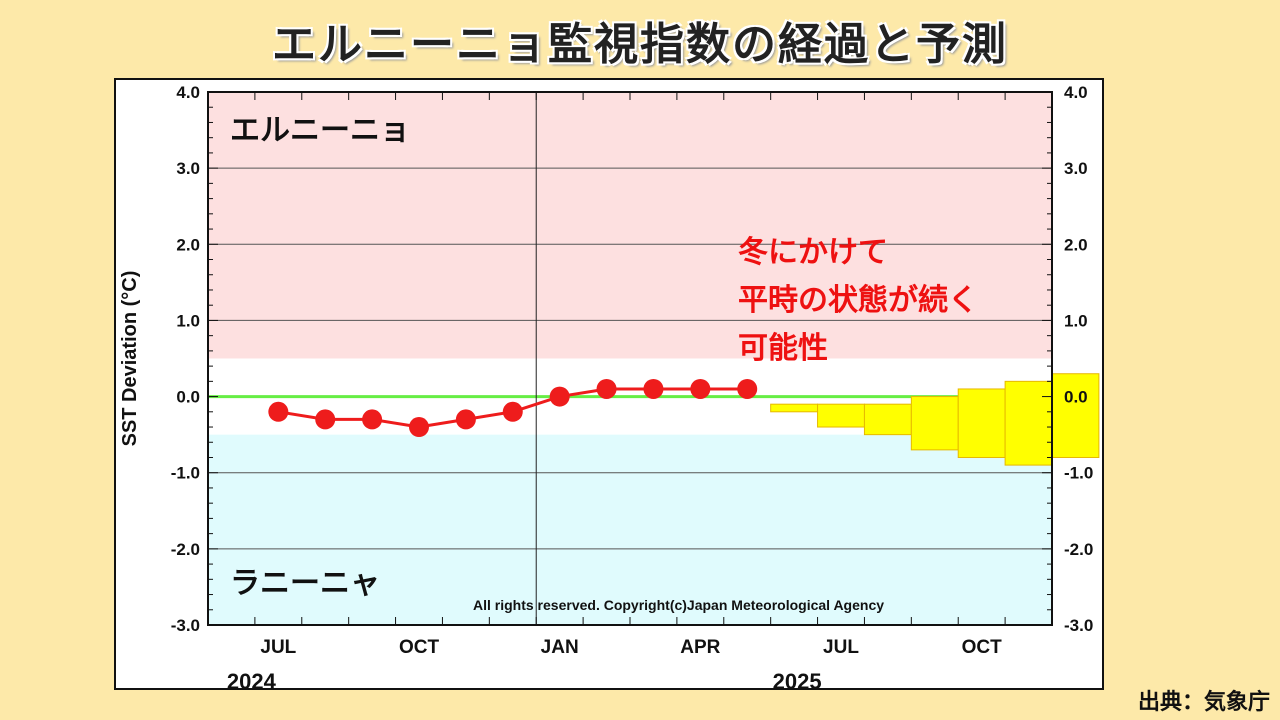  Describe the element at coordinates (700, 647) in the screenshot. I see `x-tick-label: APR` at that location.